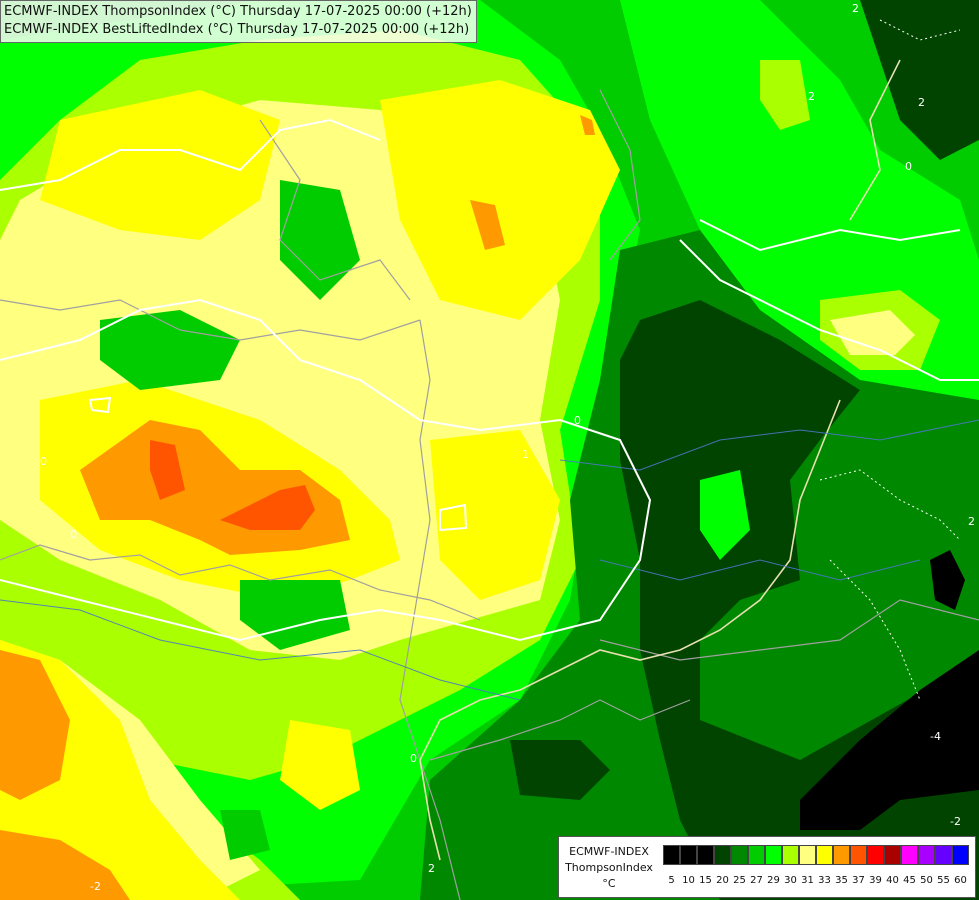 This screenshot has height=900, width=979. What do you see at coordinates (773, 880) in the screenshot?
I see `legend-tick-label: 29` at bounding box center [773, 880].